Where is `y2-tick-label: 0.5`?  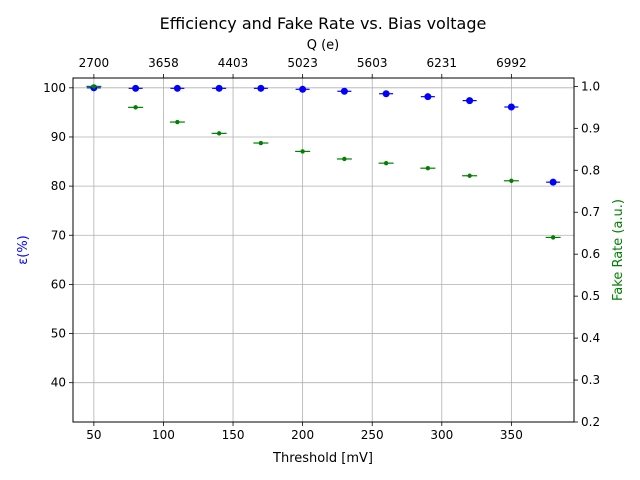 y2-tick-label: 0.5 is located at coordinates (590, 296).